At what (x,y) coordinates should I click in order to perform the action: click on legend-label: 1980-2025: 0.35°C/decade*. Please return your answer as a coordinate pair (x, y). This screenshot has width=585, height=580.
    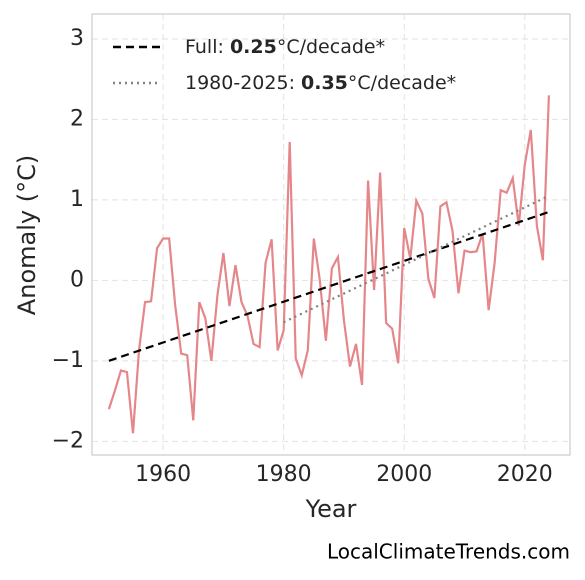
    Looking at the image, I should click on (320, 83).